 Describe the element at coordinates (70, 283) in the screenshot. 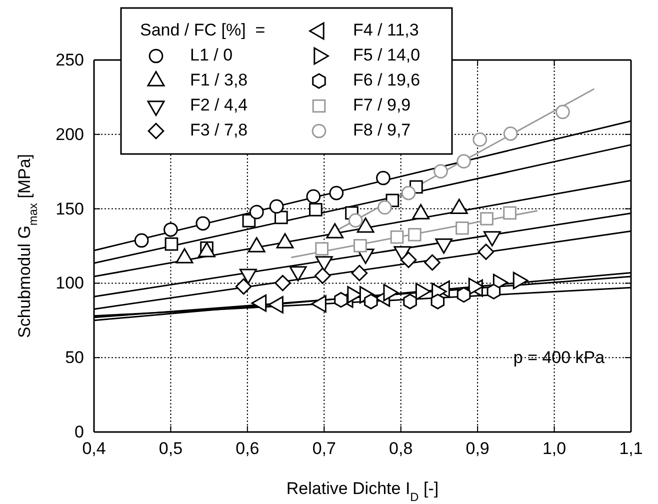

I see `y-tick-label: 100` at that location.